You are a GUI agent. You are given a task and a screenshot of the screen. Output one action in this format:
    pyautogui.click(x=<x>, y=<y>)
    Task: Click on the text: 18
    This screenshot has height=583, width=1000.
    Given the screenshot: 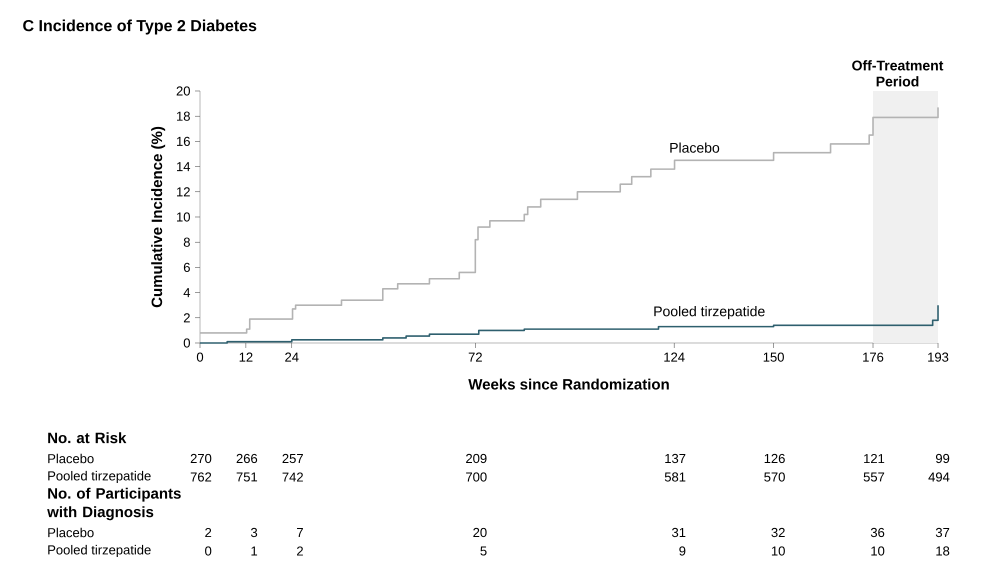 What is the action you would take?
    pyautogui.click(x=943, y=551)
    